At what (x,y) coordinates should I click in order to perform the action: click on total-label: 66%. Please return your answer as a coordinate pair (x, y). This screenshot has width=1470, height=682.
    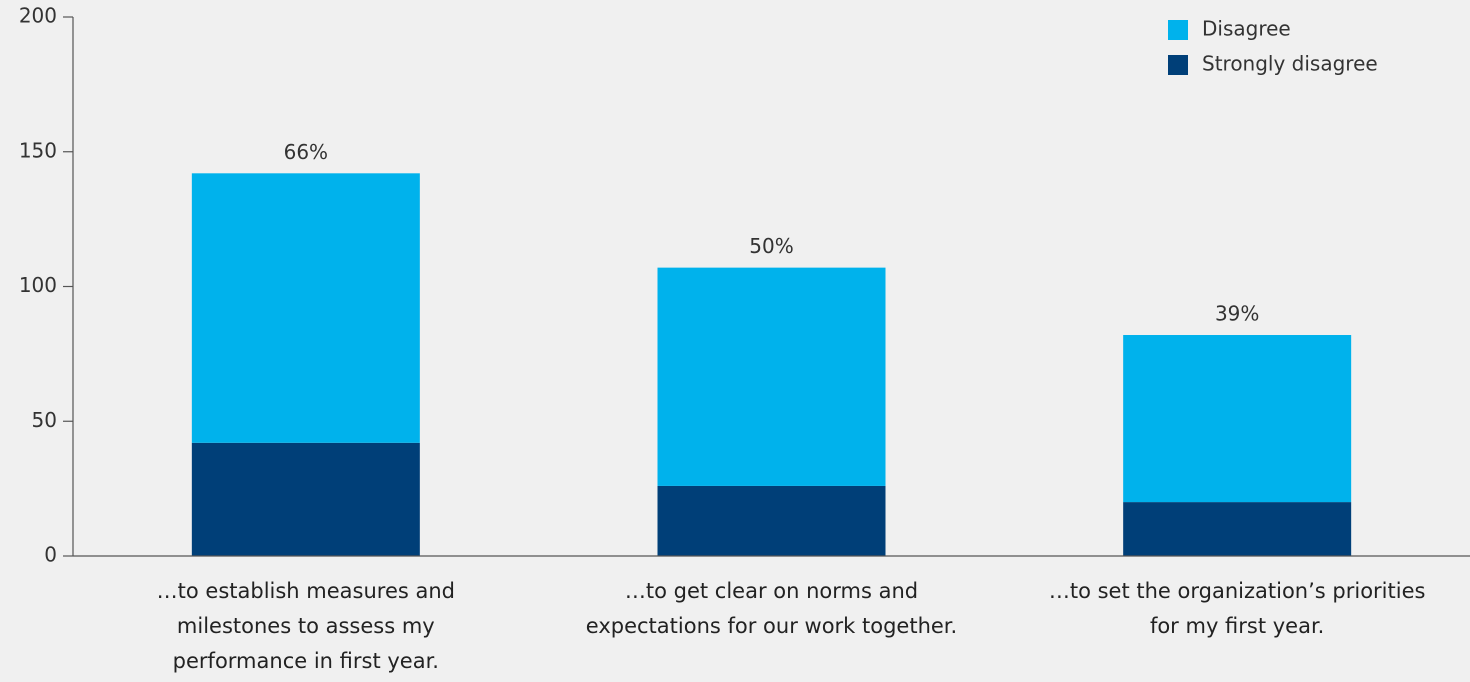
    Looking at the image, I should click on (306, 152).